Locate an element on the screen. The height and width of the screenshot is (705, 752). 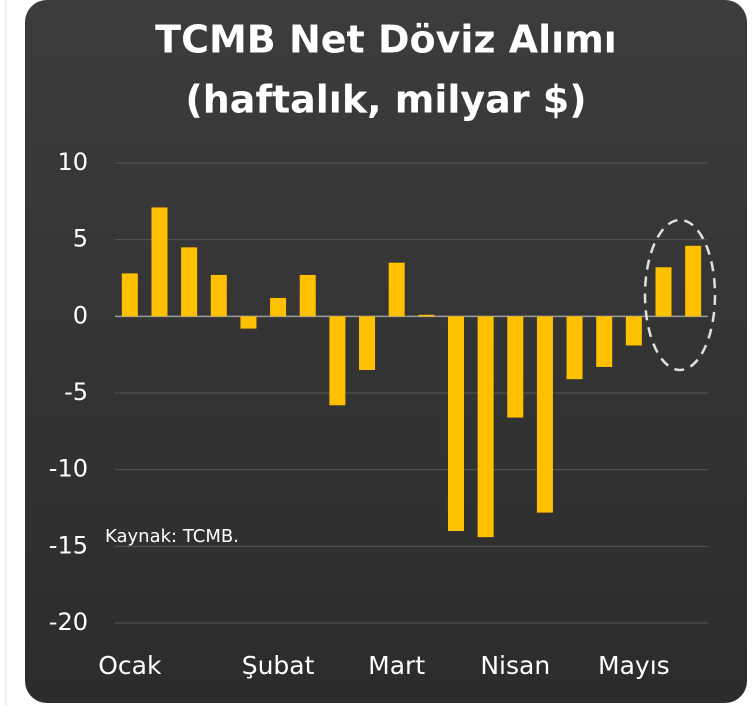
x-tick-label: Mayıs is located at coordinates (634, 665).